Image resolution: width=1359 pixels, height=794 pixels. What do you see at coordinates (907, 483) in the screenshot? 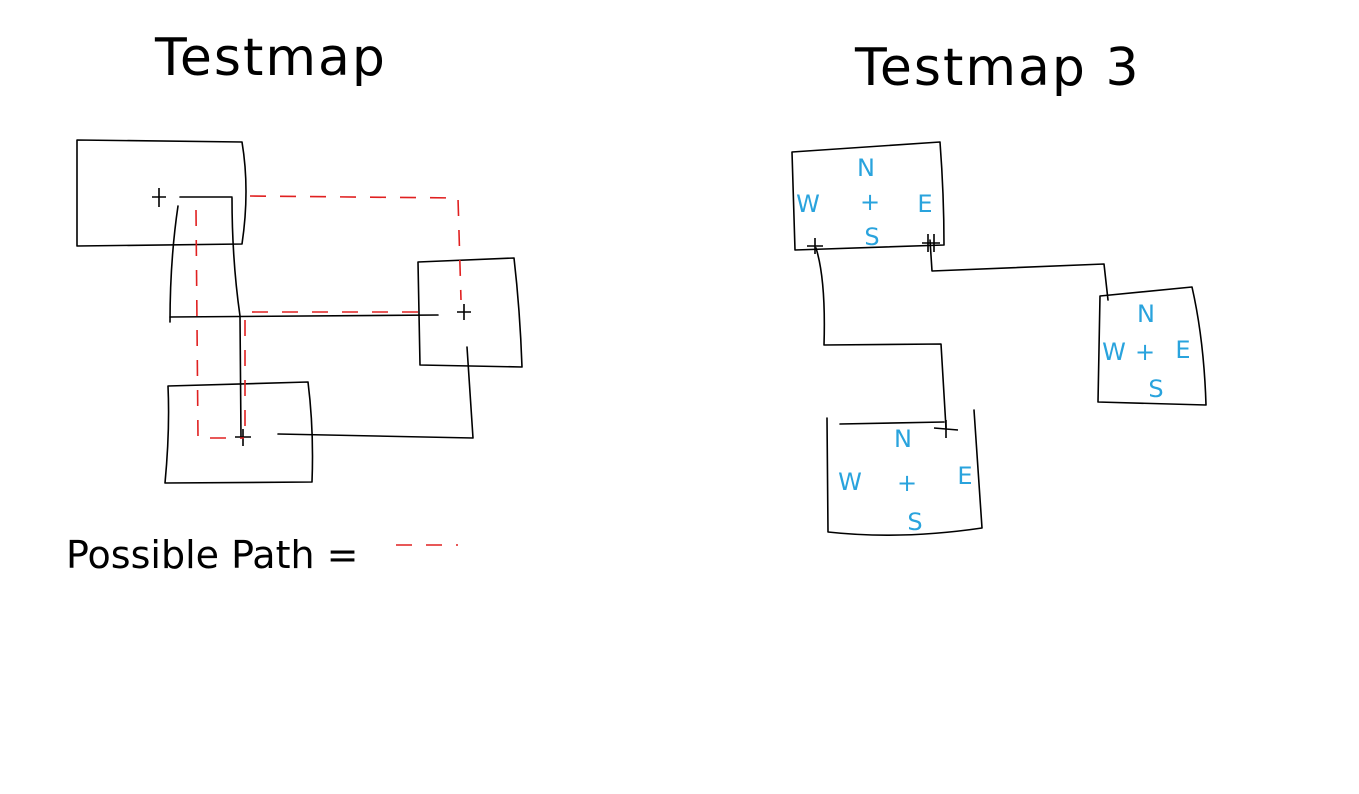
I see `room-3-center-label: +` at bounding box center [907, 483].